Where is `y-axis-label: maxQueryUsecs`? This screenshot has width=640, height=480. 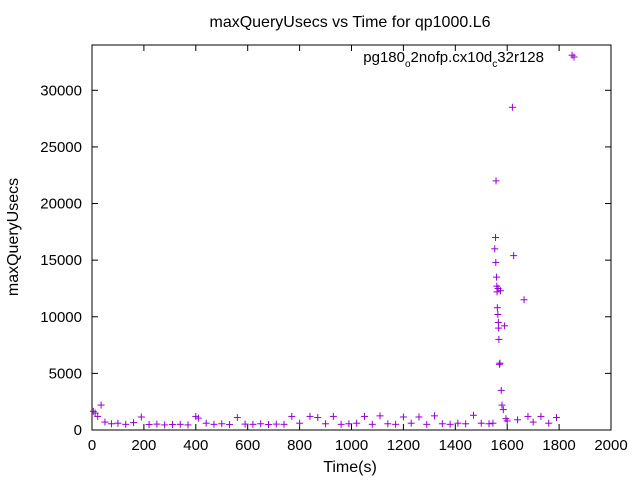 y-axis-label: maxQueryUsecs is located at coordinates (13, 237).